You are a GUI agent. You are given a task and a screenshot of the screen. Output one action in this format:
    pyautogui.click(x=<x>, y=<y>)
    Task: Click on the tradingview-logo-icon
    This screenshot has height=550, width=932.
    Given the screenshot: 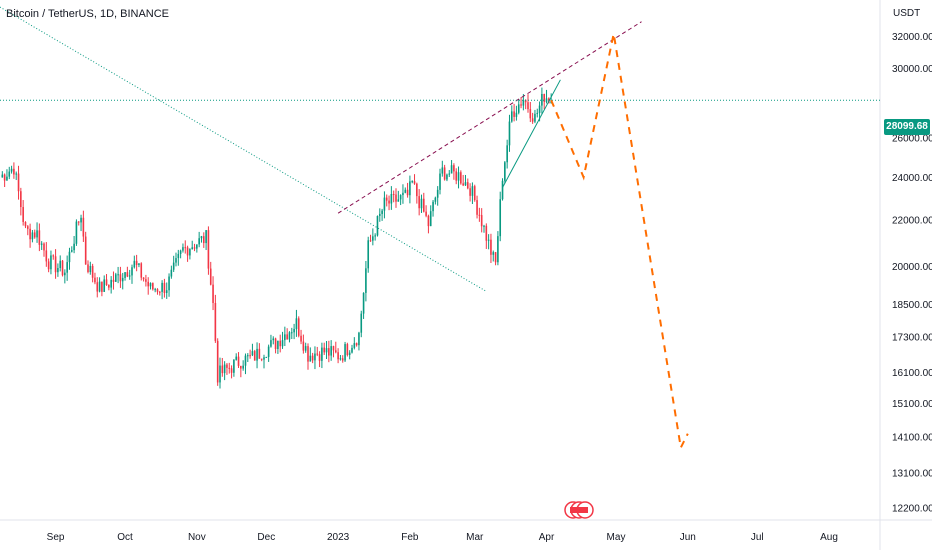 What is the action you would take?
    pyautogui.click(x=579, y=510)
    